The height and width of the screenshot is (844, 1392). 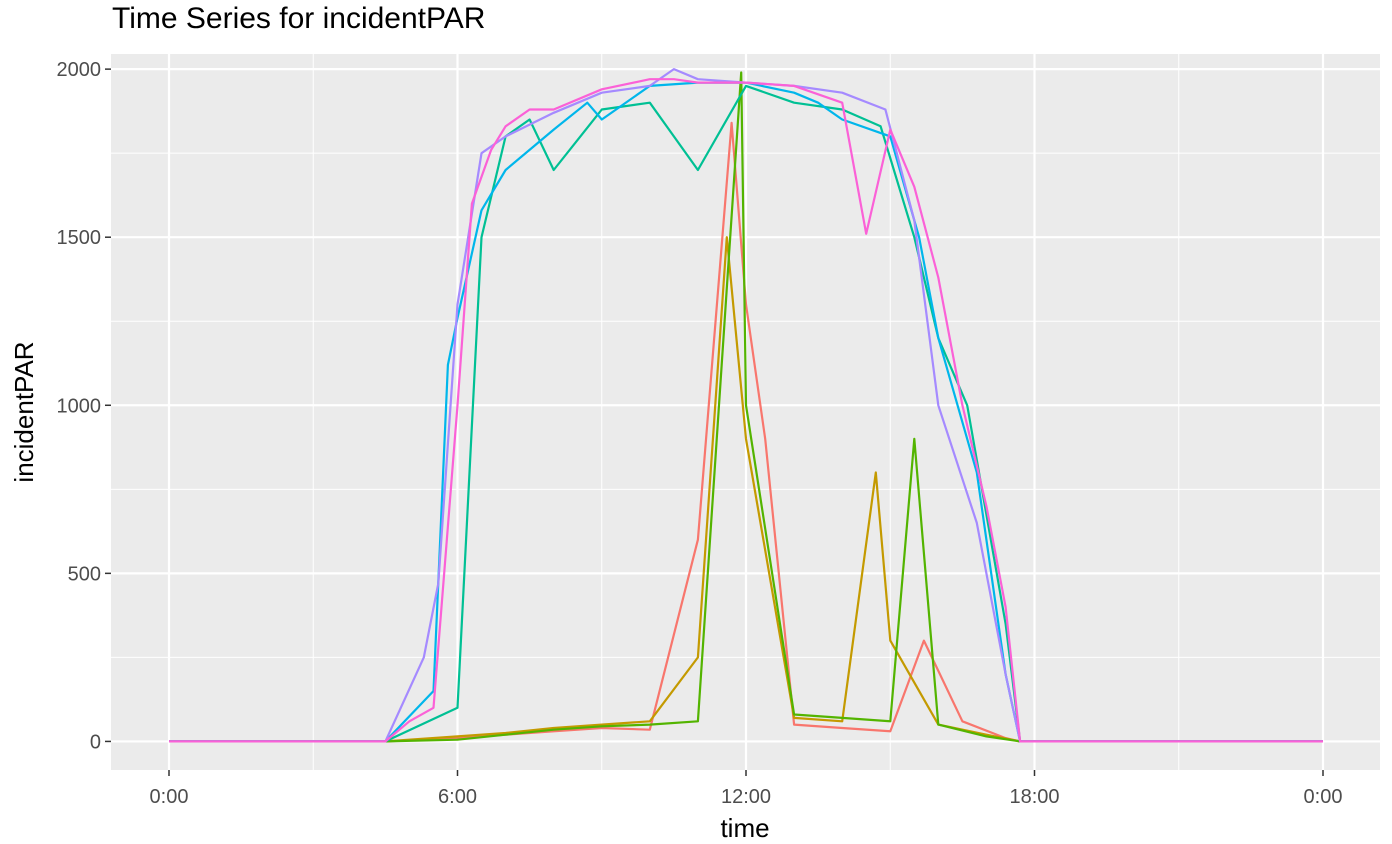 I want to click on x-axis-title: time, so click(x=744, y=828).